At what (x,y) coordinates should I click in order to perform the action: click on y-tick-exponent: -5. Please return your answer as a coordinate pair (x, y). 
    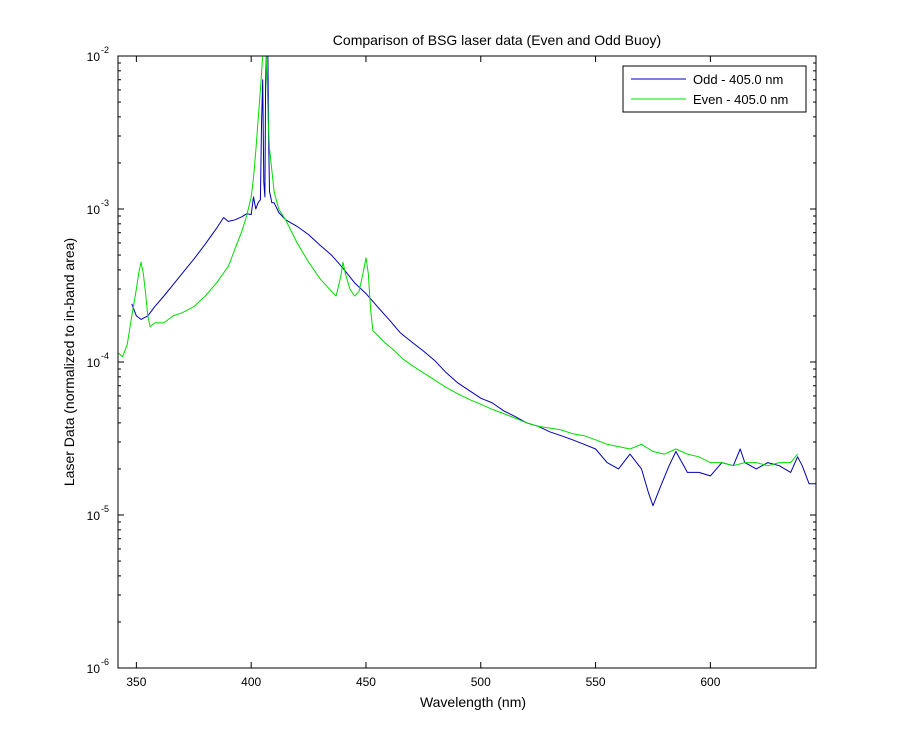
    Looking at the image, I should click on (105, 509).